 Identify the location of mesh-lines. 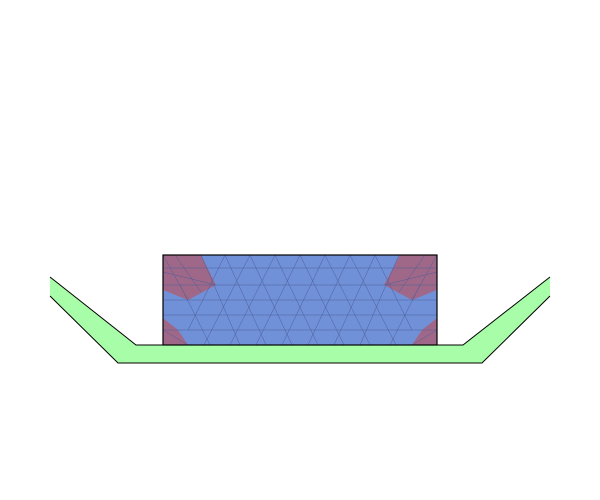
(300, 300).